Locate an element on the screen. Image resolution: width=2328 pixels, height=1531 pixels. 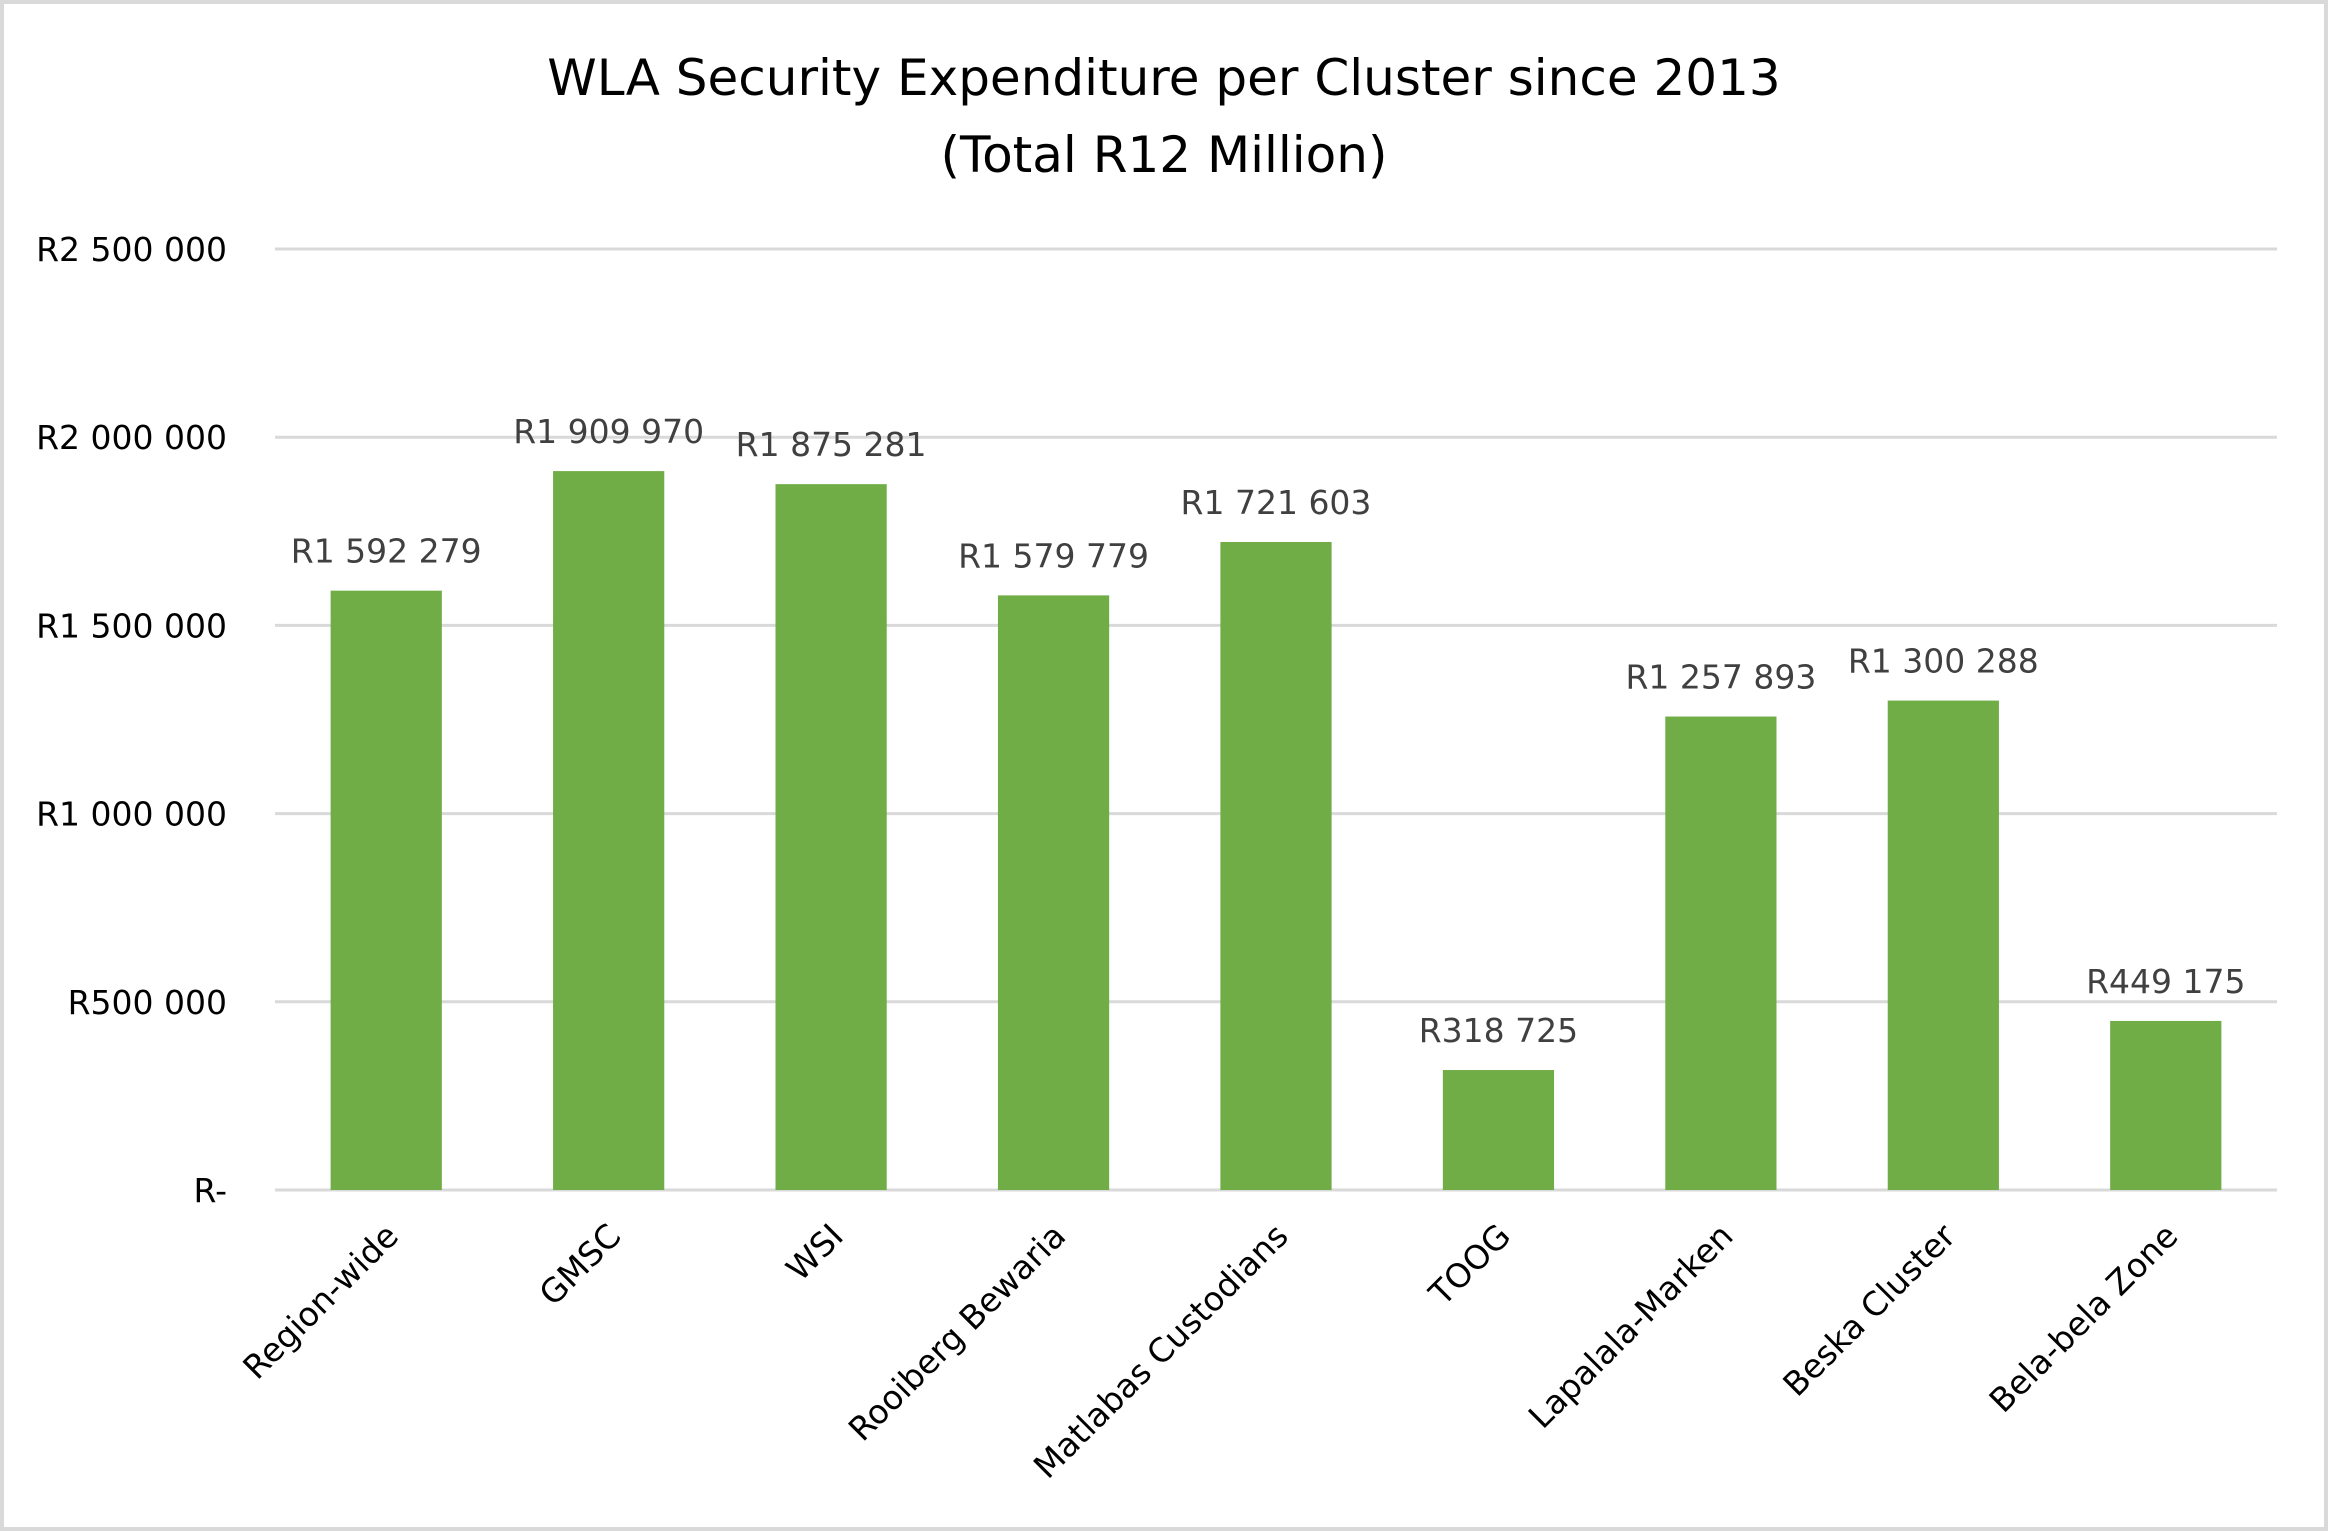
bar-wsi is located at coordinates (831, 837).